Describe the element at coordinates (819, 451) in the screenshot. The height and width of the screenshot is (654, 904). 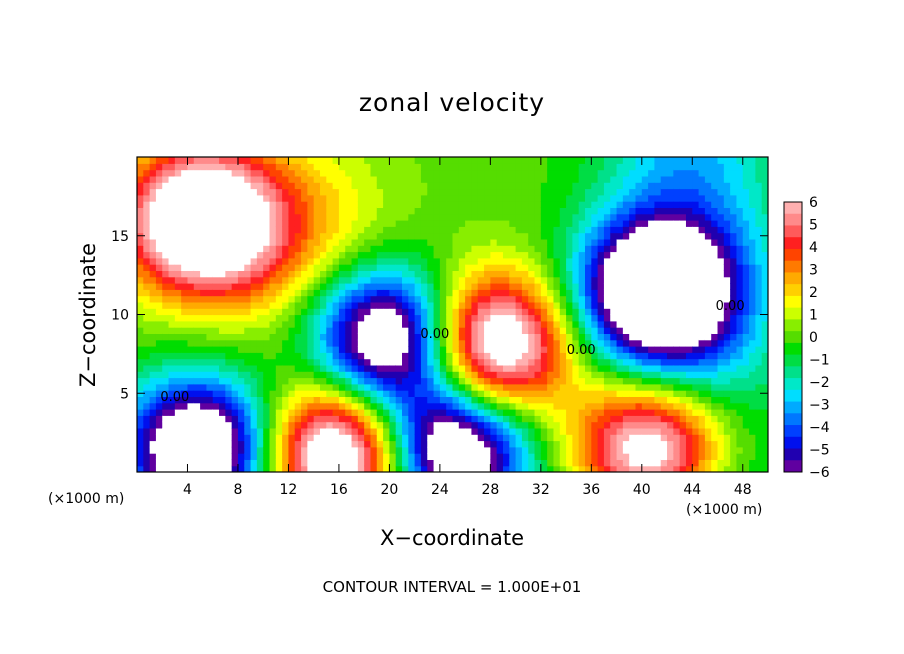
I see `colorbar-label: −5` at that location.